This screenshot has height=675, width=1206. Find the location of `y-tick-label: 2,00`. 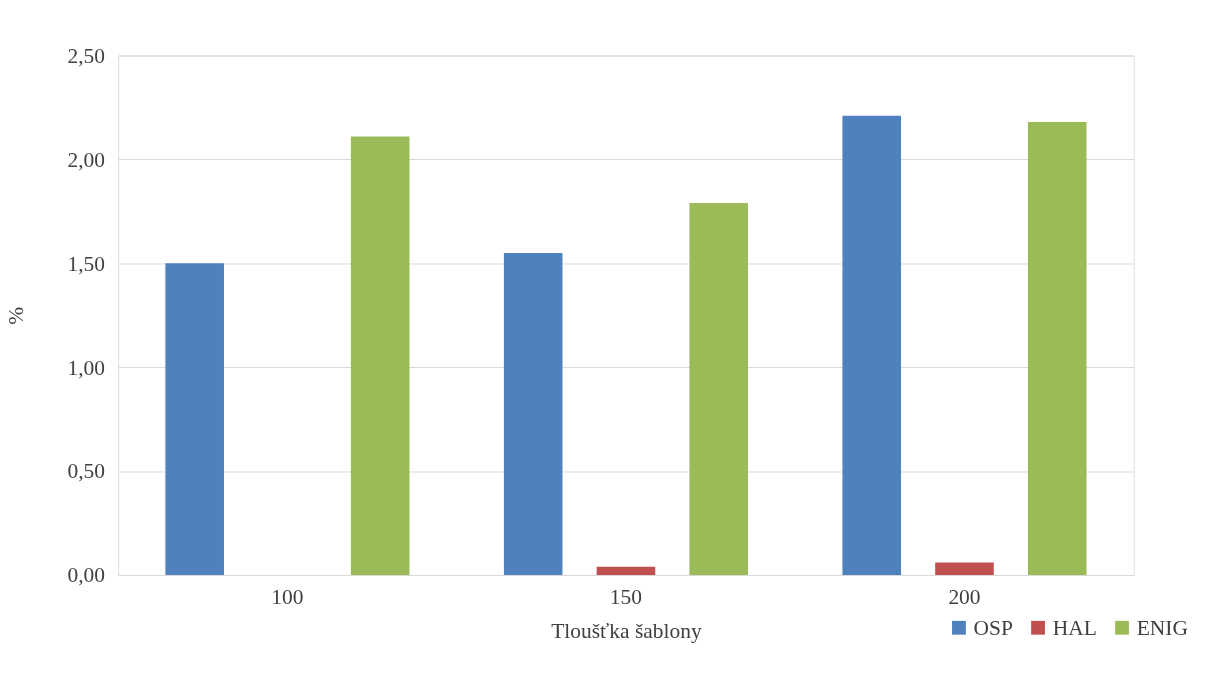

y-tick-label: 2,00 is located at coordinates (86, 159).